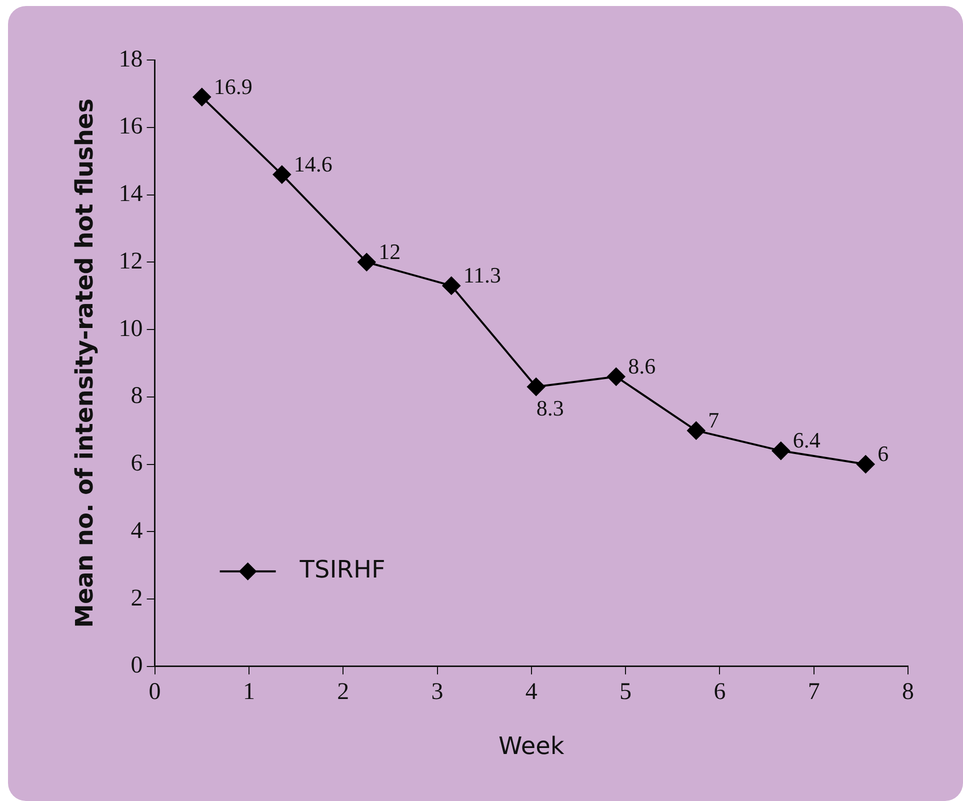  Describe the element at coordinates (814, 692) in the screenshot. I see `x-tick-label: 7` at that location.